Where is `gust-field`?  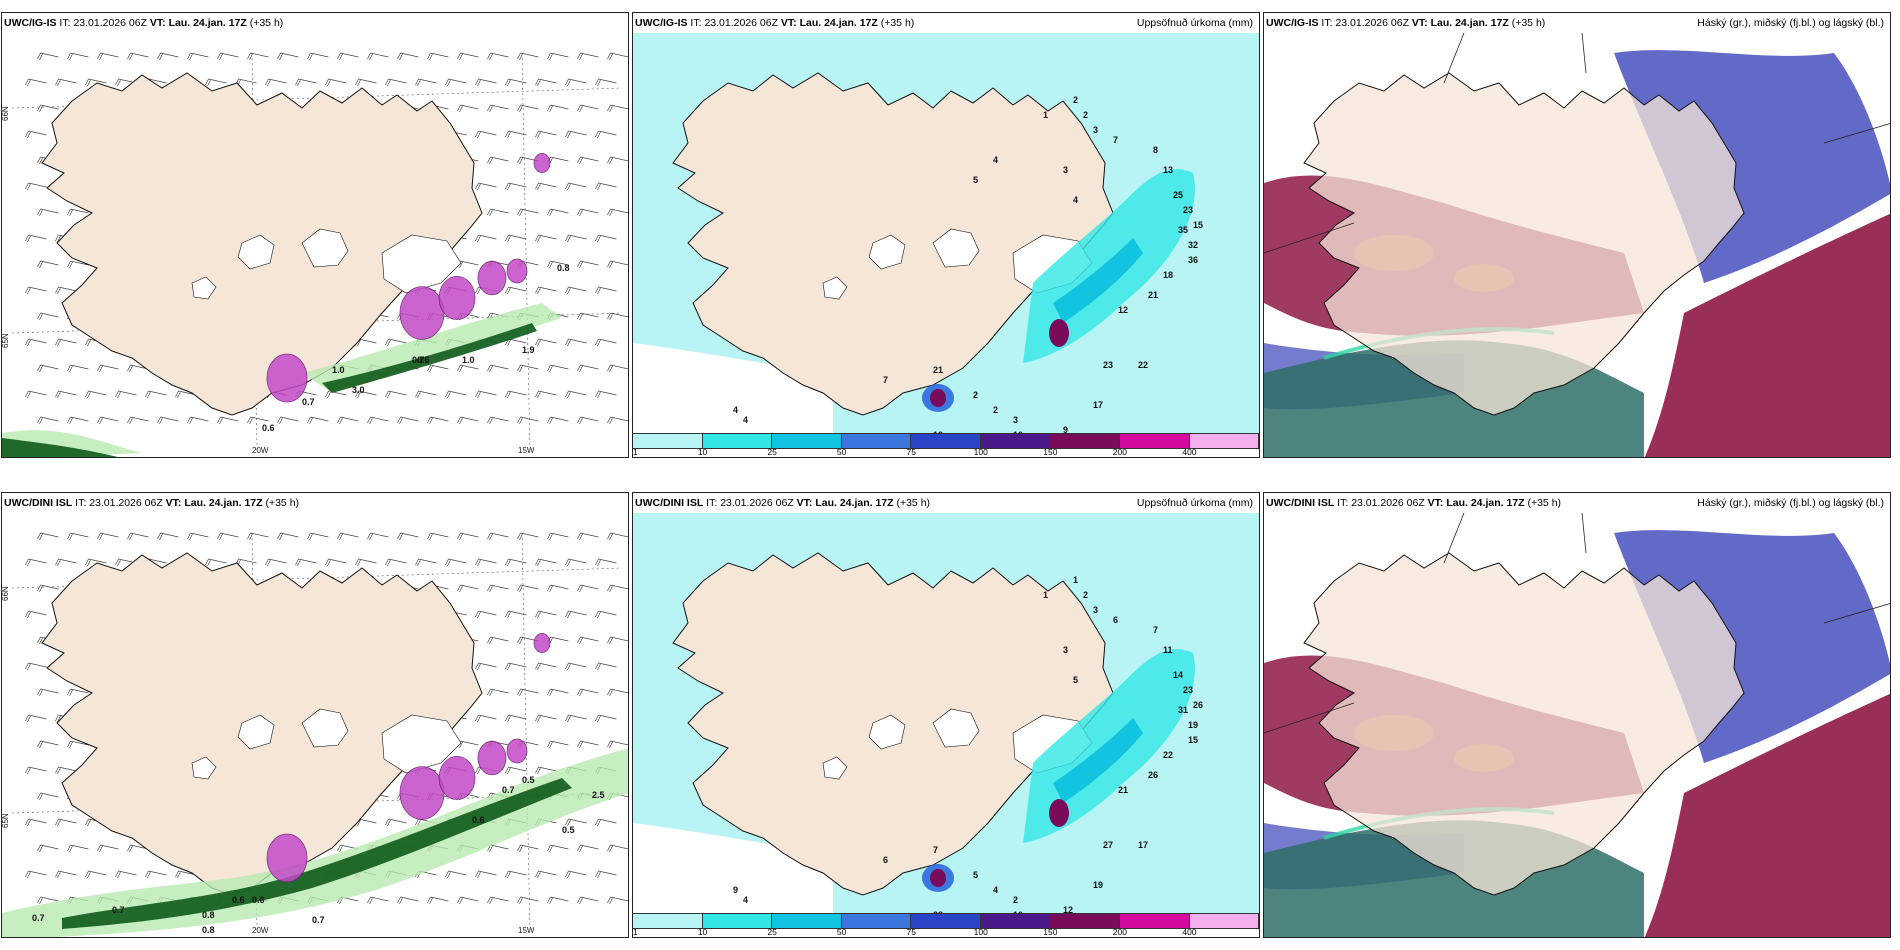 gust-field is located at coordinates (282, 380).